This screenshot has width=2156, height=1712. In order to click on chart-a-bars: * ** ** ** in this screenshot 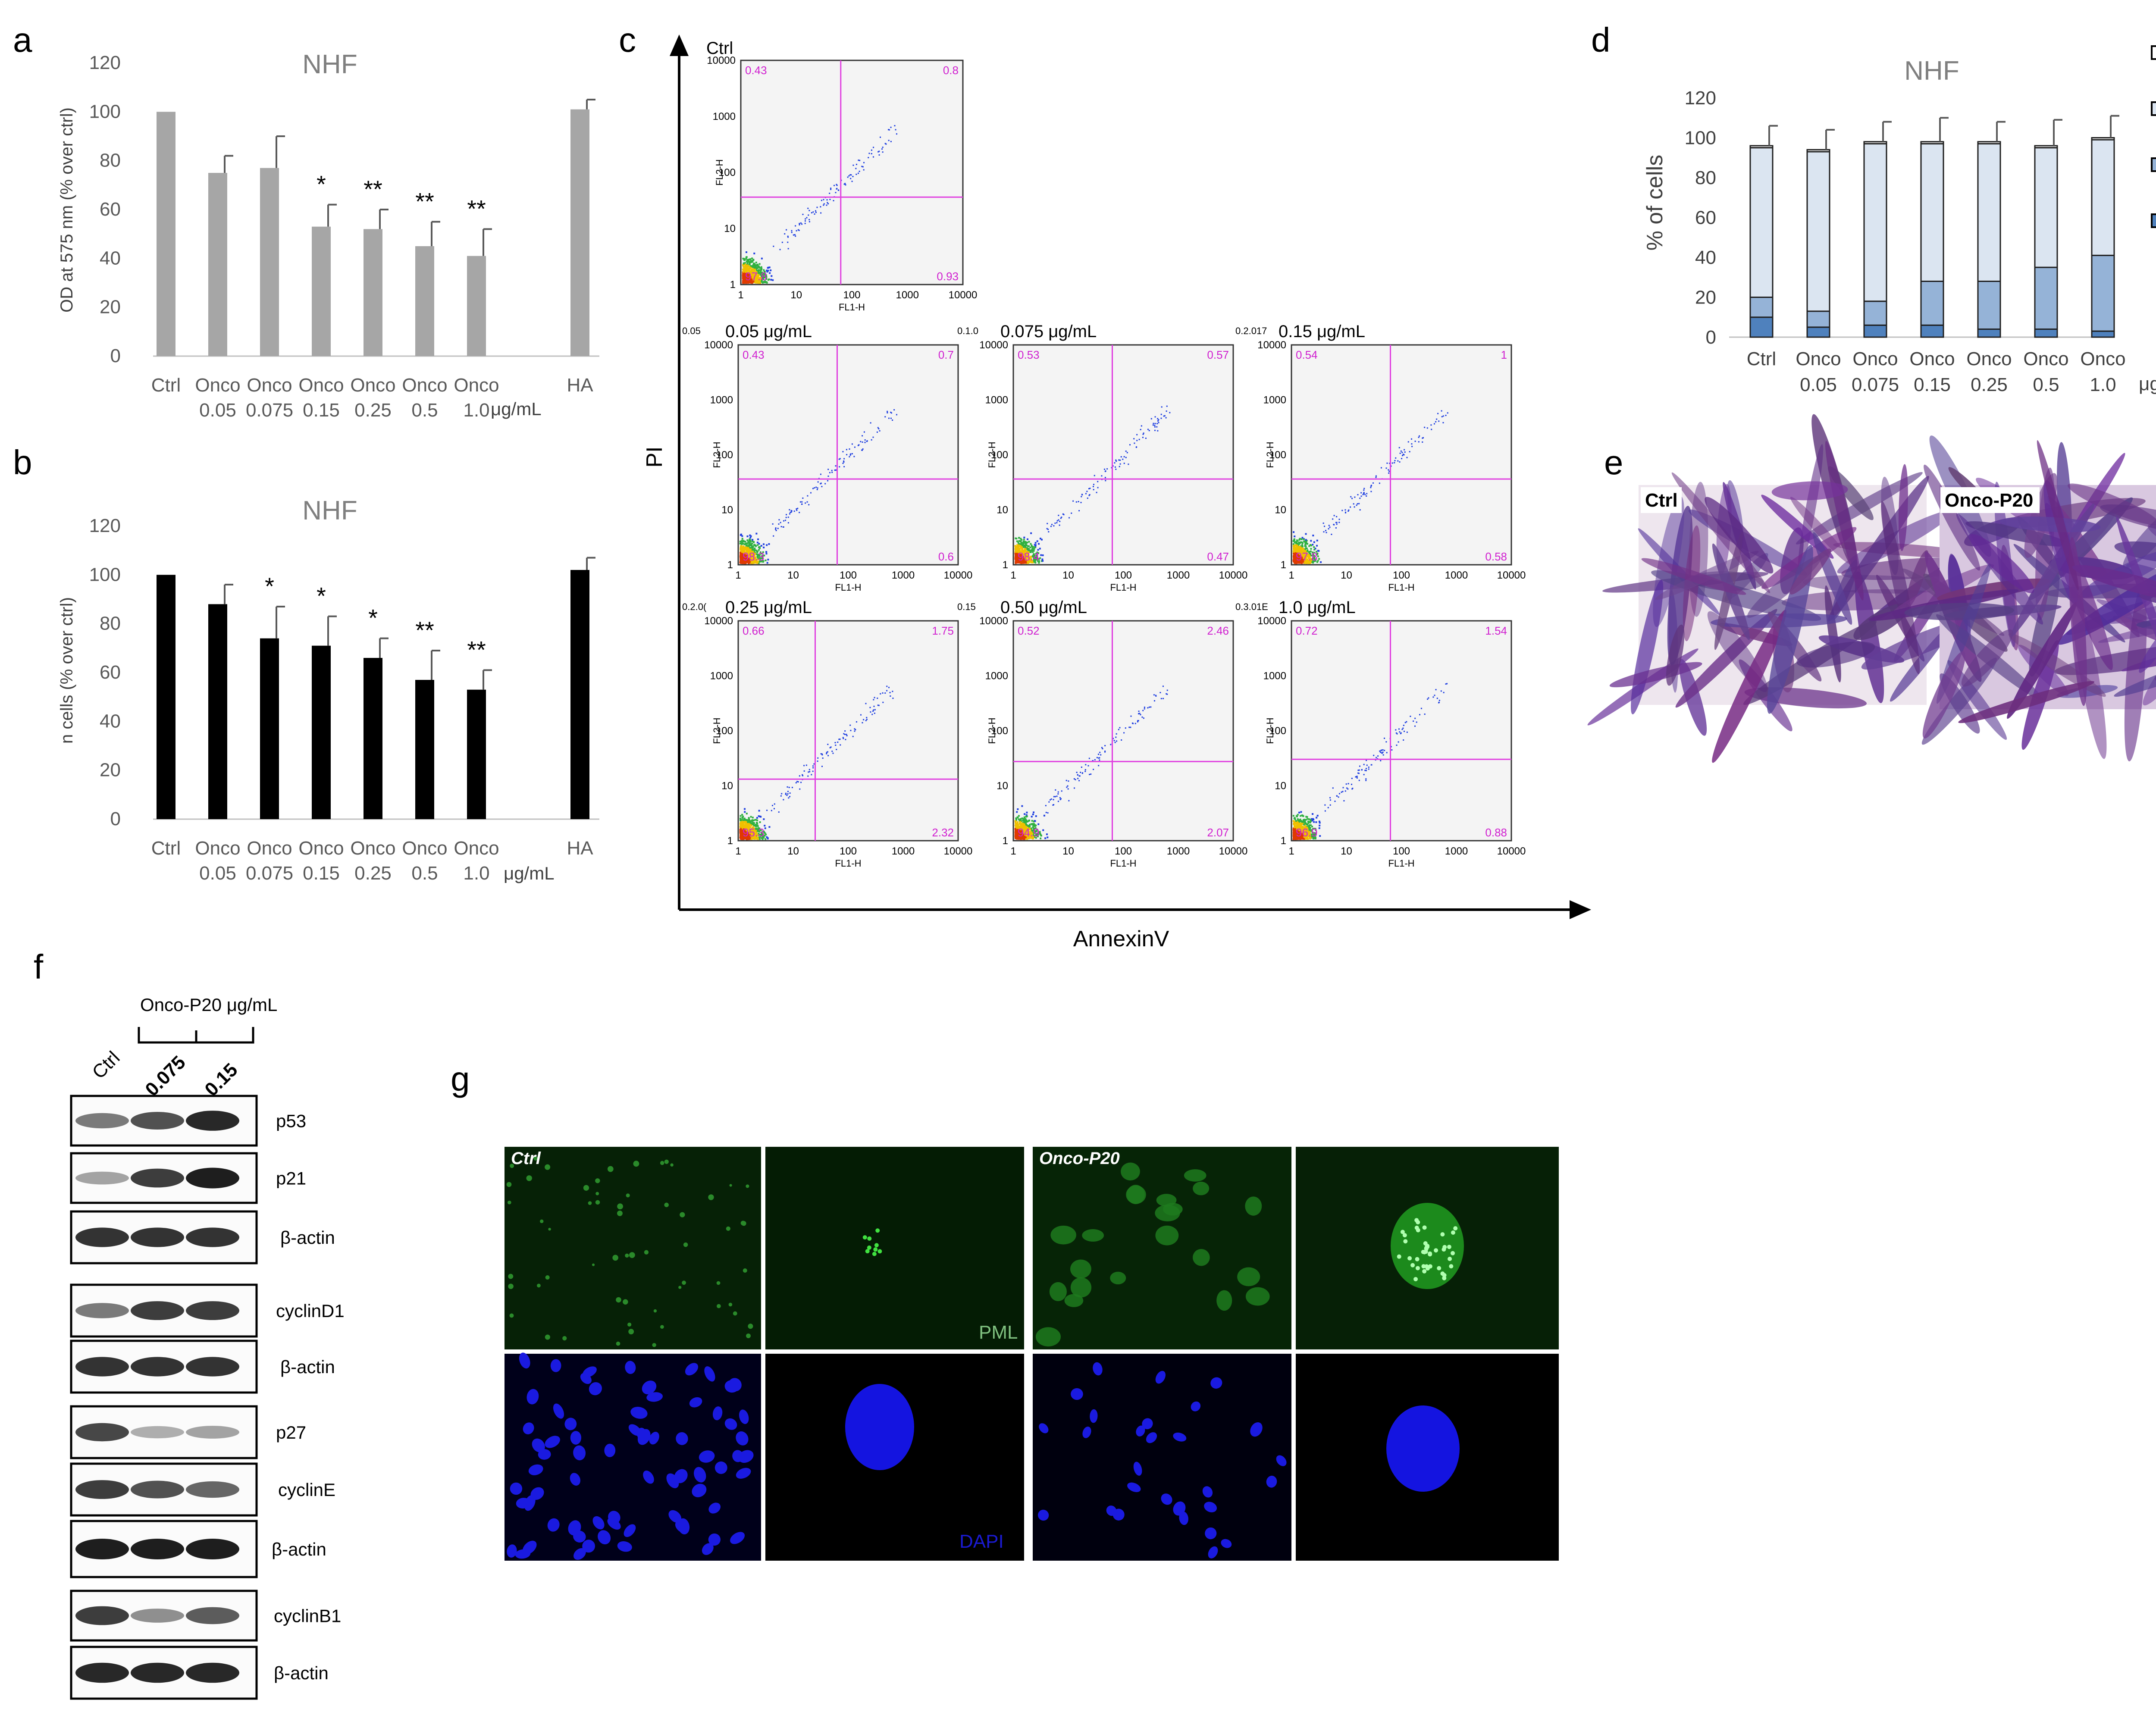, I will do `click(376, 227)`.